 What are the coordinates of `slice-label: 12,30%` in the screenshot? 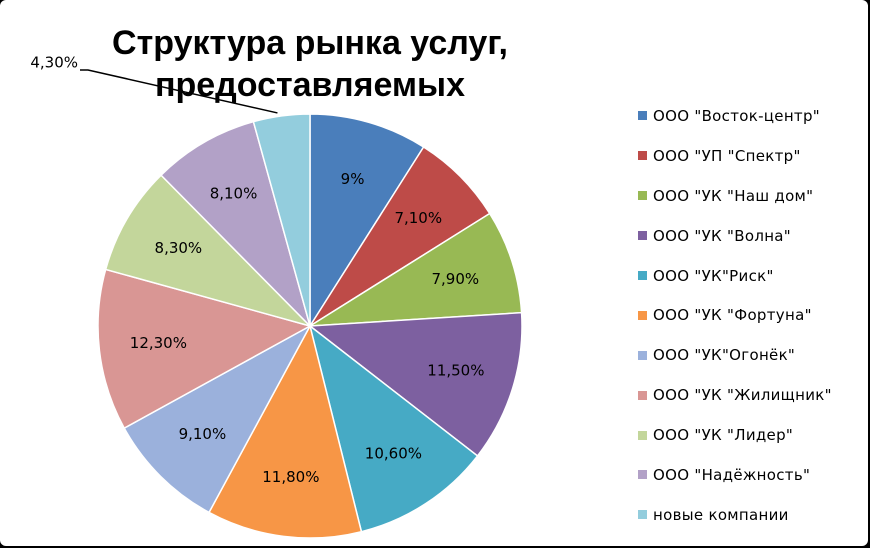 It's located at (158, 343).